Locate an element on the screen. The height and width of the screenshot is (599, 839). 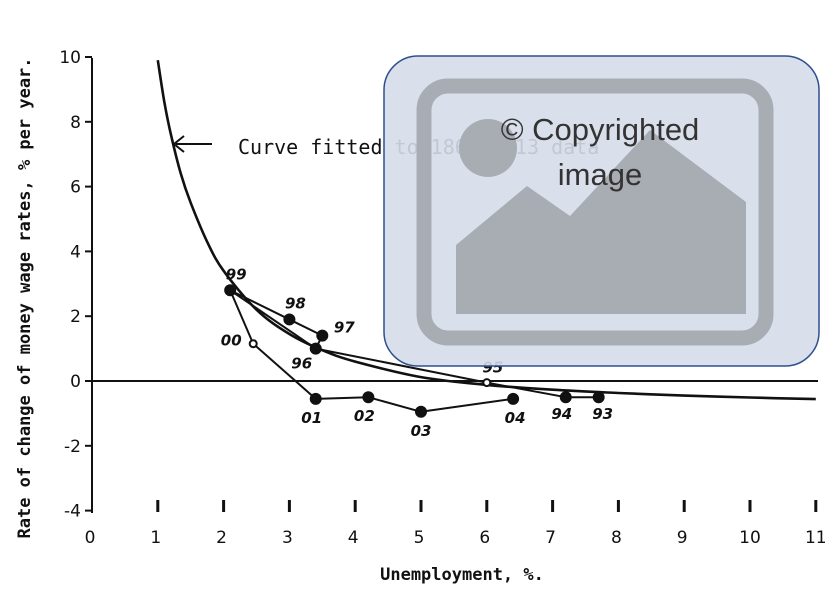
year-label-93: 93 is located at coordinates (602, 414).